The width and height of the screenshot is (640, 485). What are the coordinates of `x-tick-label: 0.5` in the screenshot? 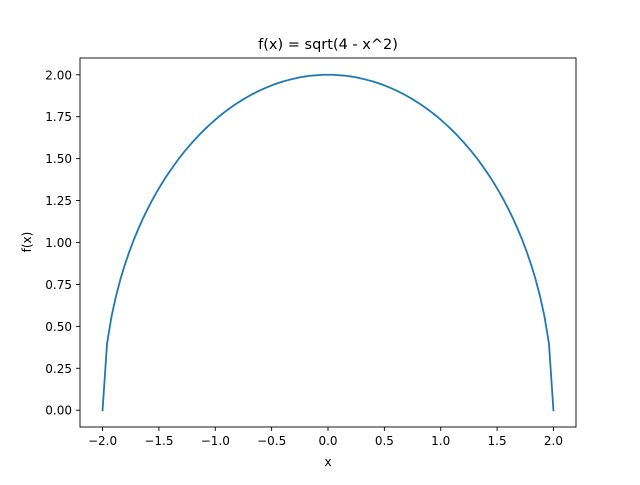 It's located at (384, 441).